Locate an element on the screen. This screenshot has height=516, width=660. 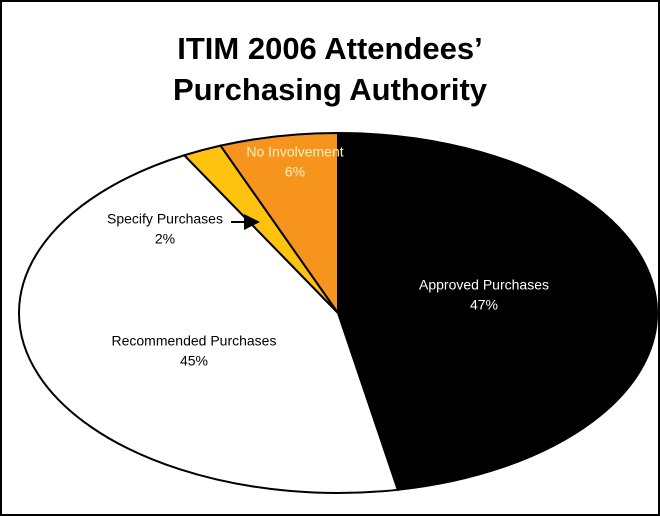
data-label-name: Recommended Purchases is located at coordinates (194, 341).